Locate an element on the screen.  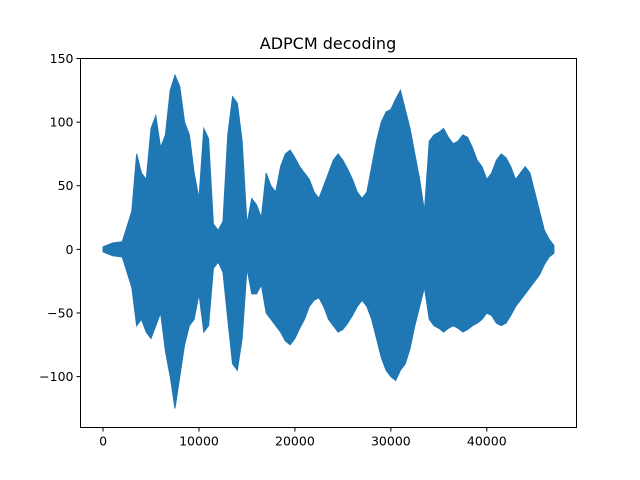
x-tick-label-1: 10000 is located at coordinates (199, 441).